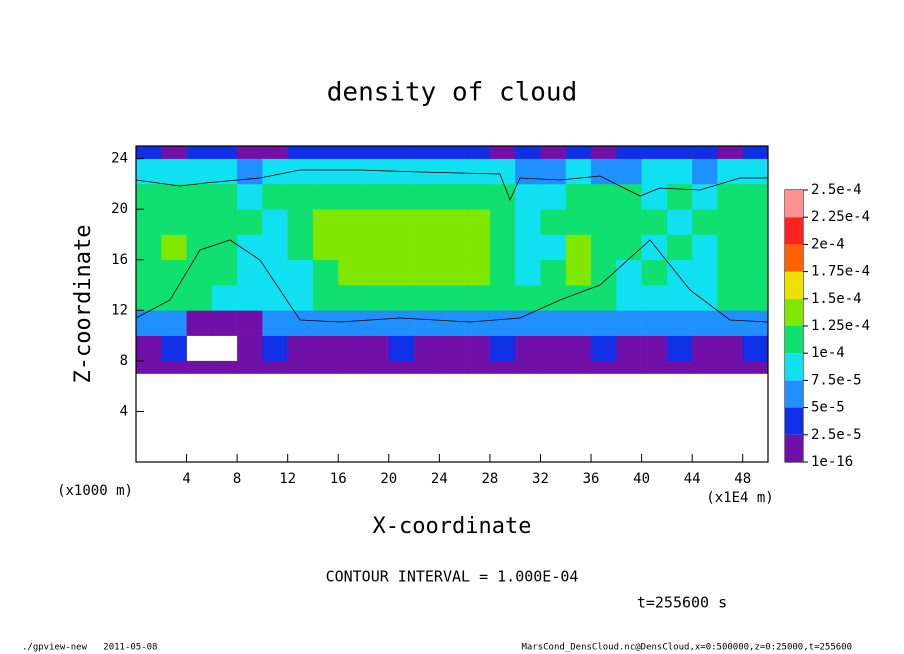 The height and width of the screenshot is (654, 904). I want to click on x-tick-label: 44, so click(692, 479).